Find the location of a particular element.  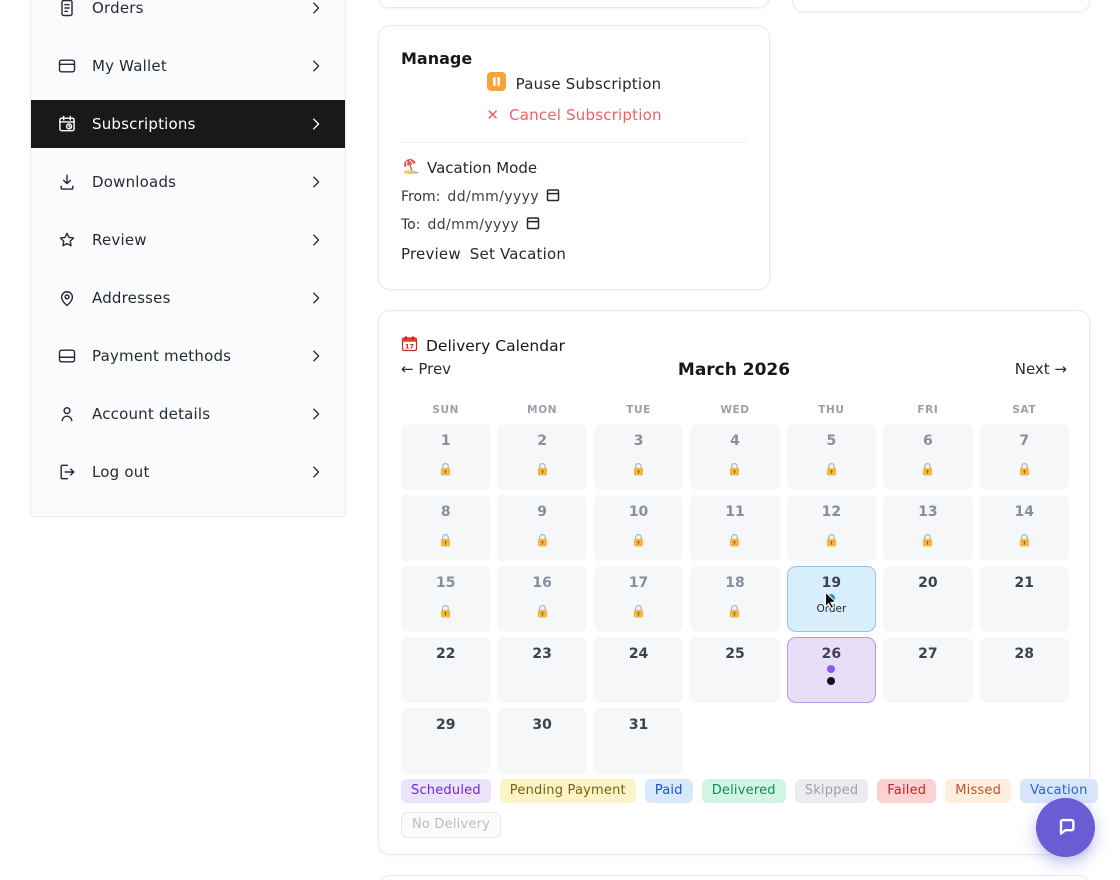

day-number: 14 is located at coordinates (1024, 512).